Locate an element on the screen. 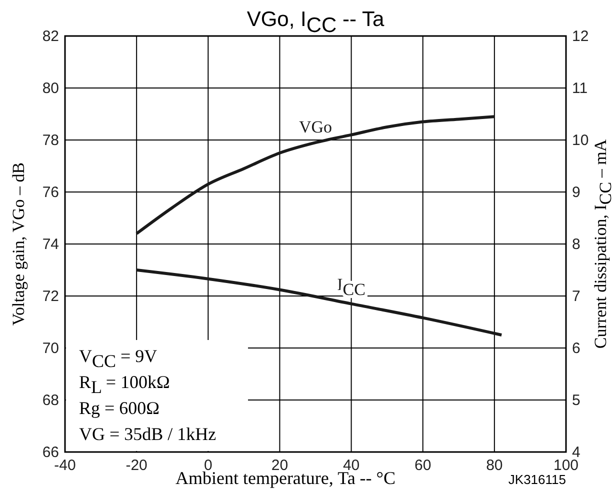 This screenshot has height=494, width=616. y-axis-title: Voltage gain, VGo – dB is located at coordinates (18, 244).